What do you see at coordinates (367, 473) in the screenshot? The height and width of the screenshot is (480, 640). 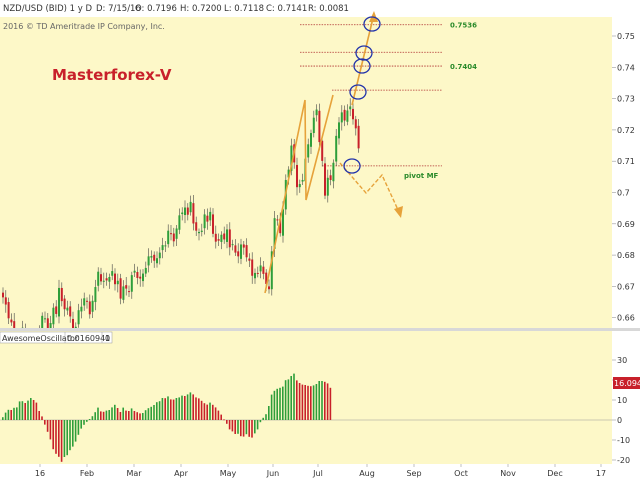 I see `time-tick-label: Aug` at bounding box center [367, 473].